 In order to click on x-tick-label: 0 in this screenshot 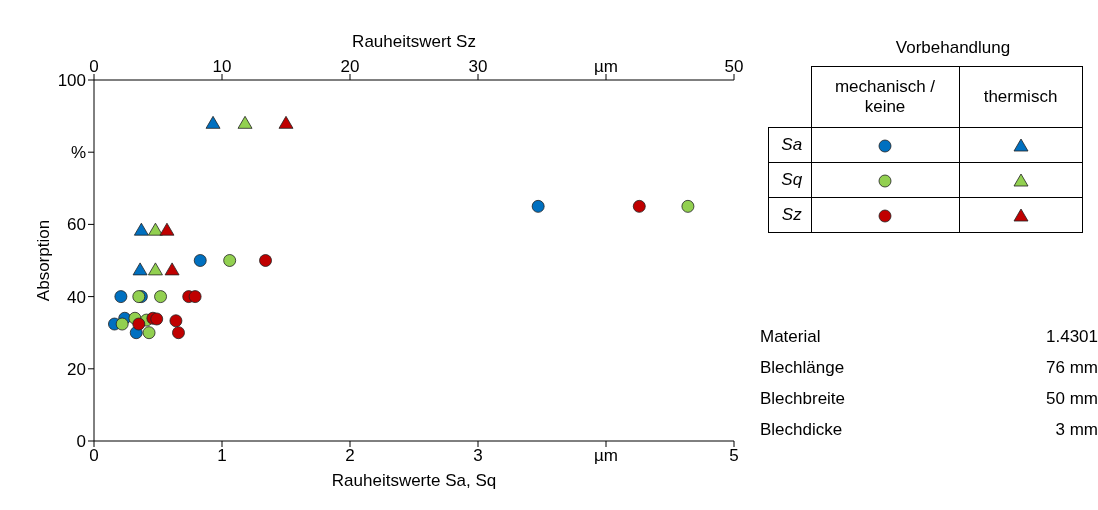, I will do `click(94, 456)`.